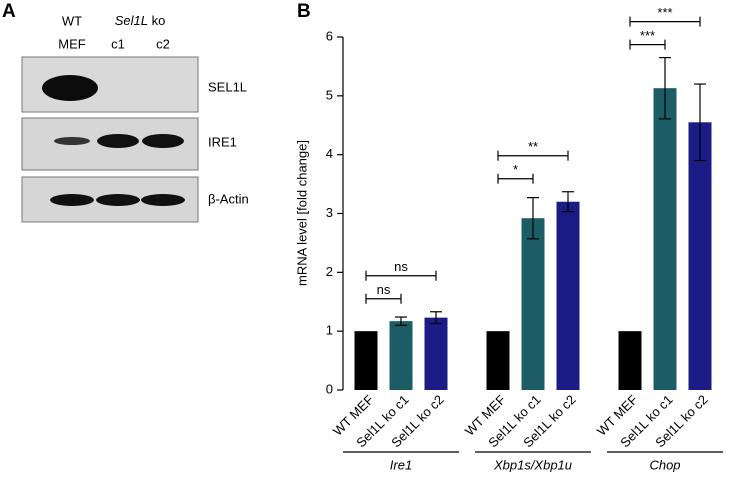 The width and height of the screenshot is (733, 502). What do you see at coordinates (159, 20) in the screenshot?
I see `ko-suffix: ko` at bounding box center [159, 20].